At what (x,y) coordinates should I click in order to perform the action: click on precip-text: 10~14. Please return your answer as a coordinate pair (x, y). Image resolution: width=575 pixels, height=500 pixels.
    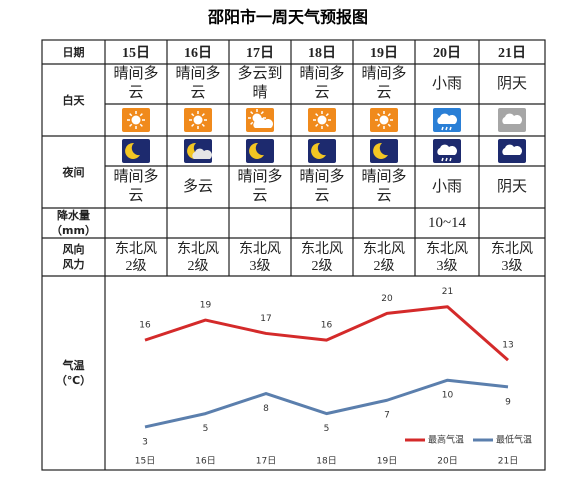
    Looking at the image, I should click on (447, 222).